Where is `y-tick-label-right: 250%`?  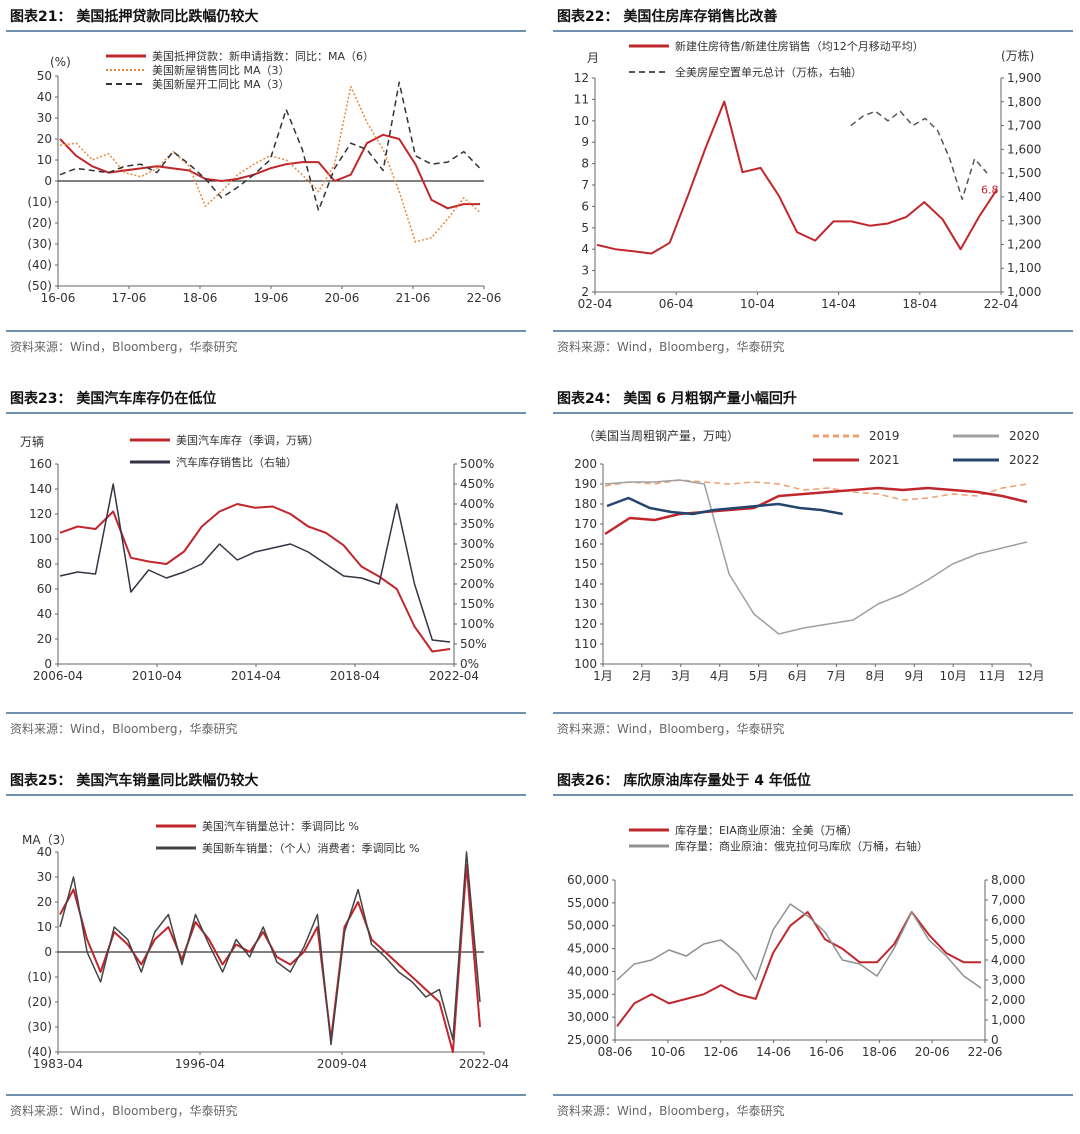
y-tick-label-right: 250% is located at coordinates (477, 564).